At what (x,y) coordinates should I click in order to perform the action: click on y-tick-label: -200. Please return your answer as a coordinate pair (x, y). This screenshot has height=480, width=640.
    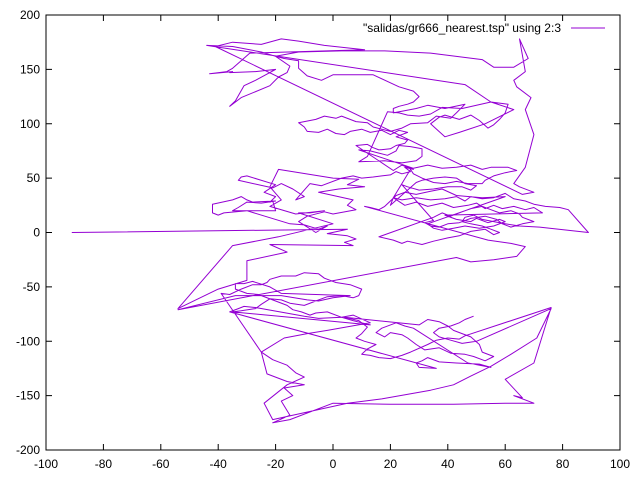
    Looking at the image, I should click on (28, 450).